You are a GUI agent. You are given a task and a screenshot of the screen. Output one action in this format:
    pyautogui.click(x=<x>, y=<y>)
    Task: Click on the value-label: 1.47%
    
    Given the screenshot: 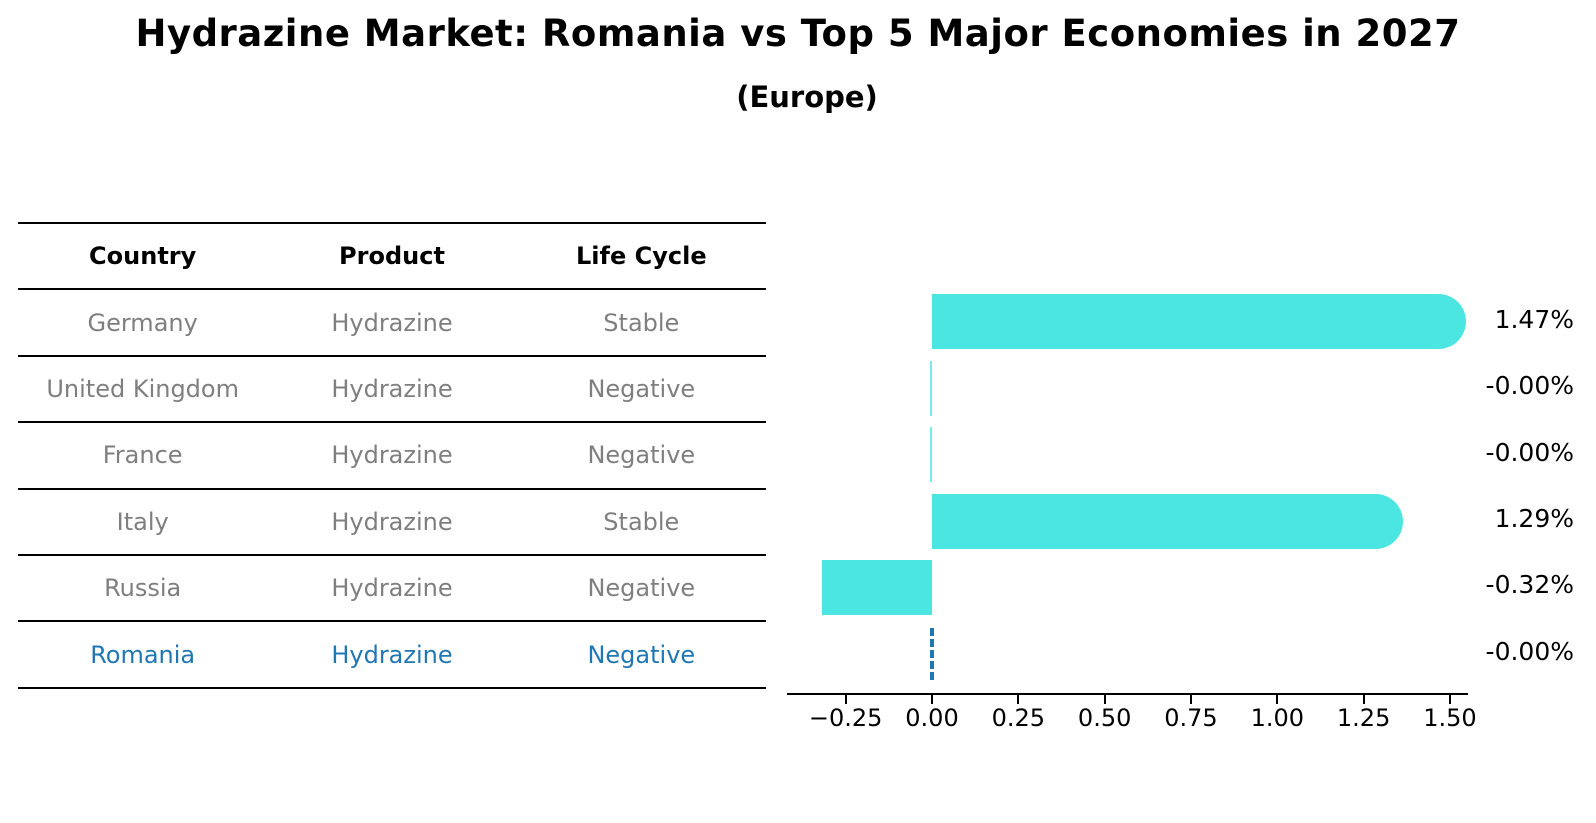 What is the action you would take?
    pyautogui.click(x=1534, y=319)
    